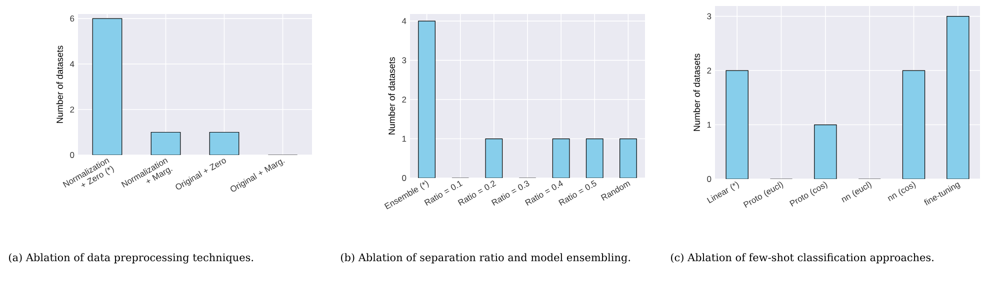 The height and width of the screenshot is (302, 992). What do you see at coordinates (72, 19) in the screenshot?
I see `y-tick-label: 6` at bounding box center [72, 19].